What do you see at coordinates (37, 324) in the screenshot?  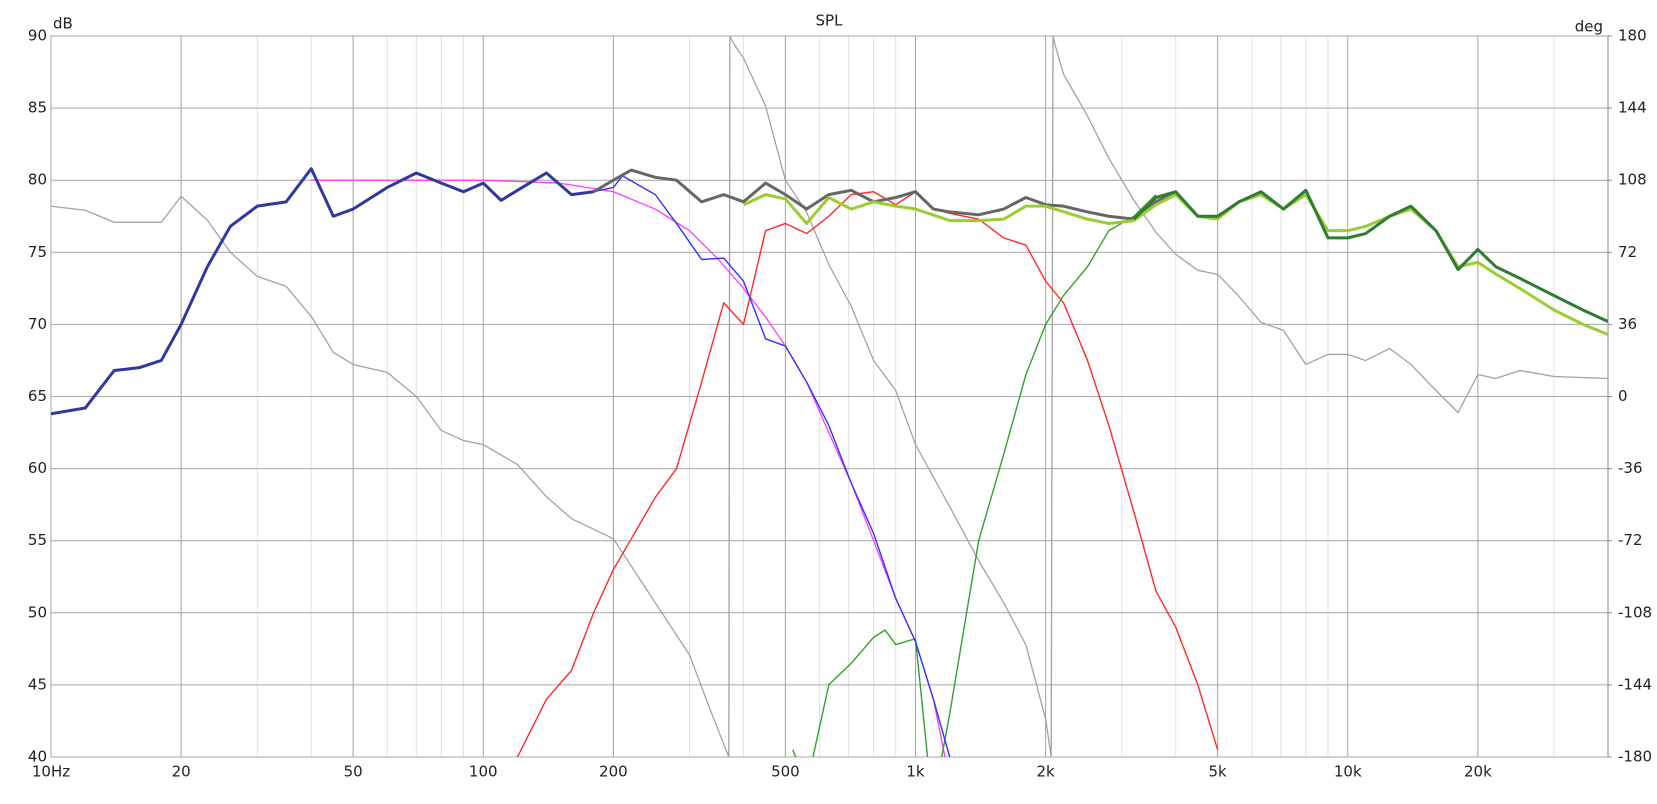 I see `y-tick-label: 70` at bounding box center [37, 324].